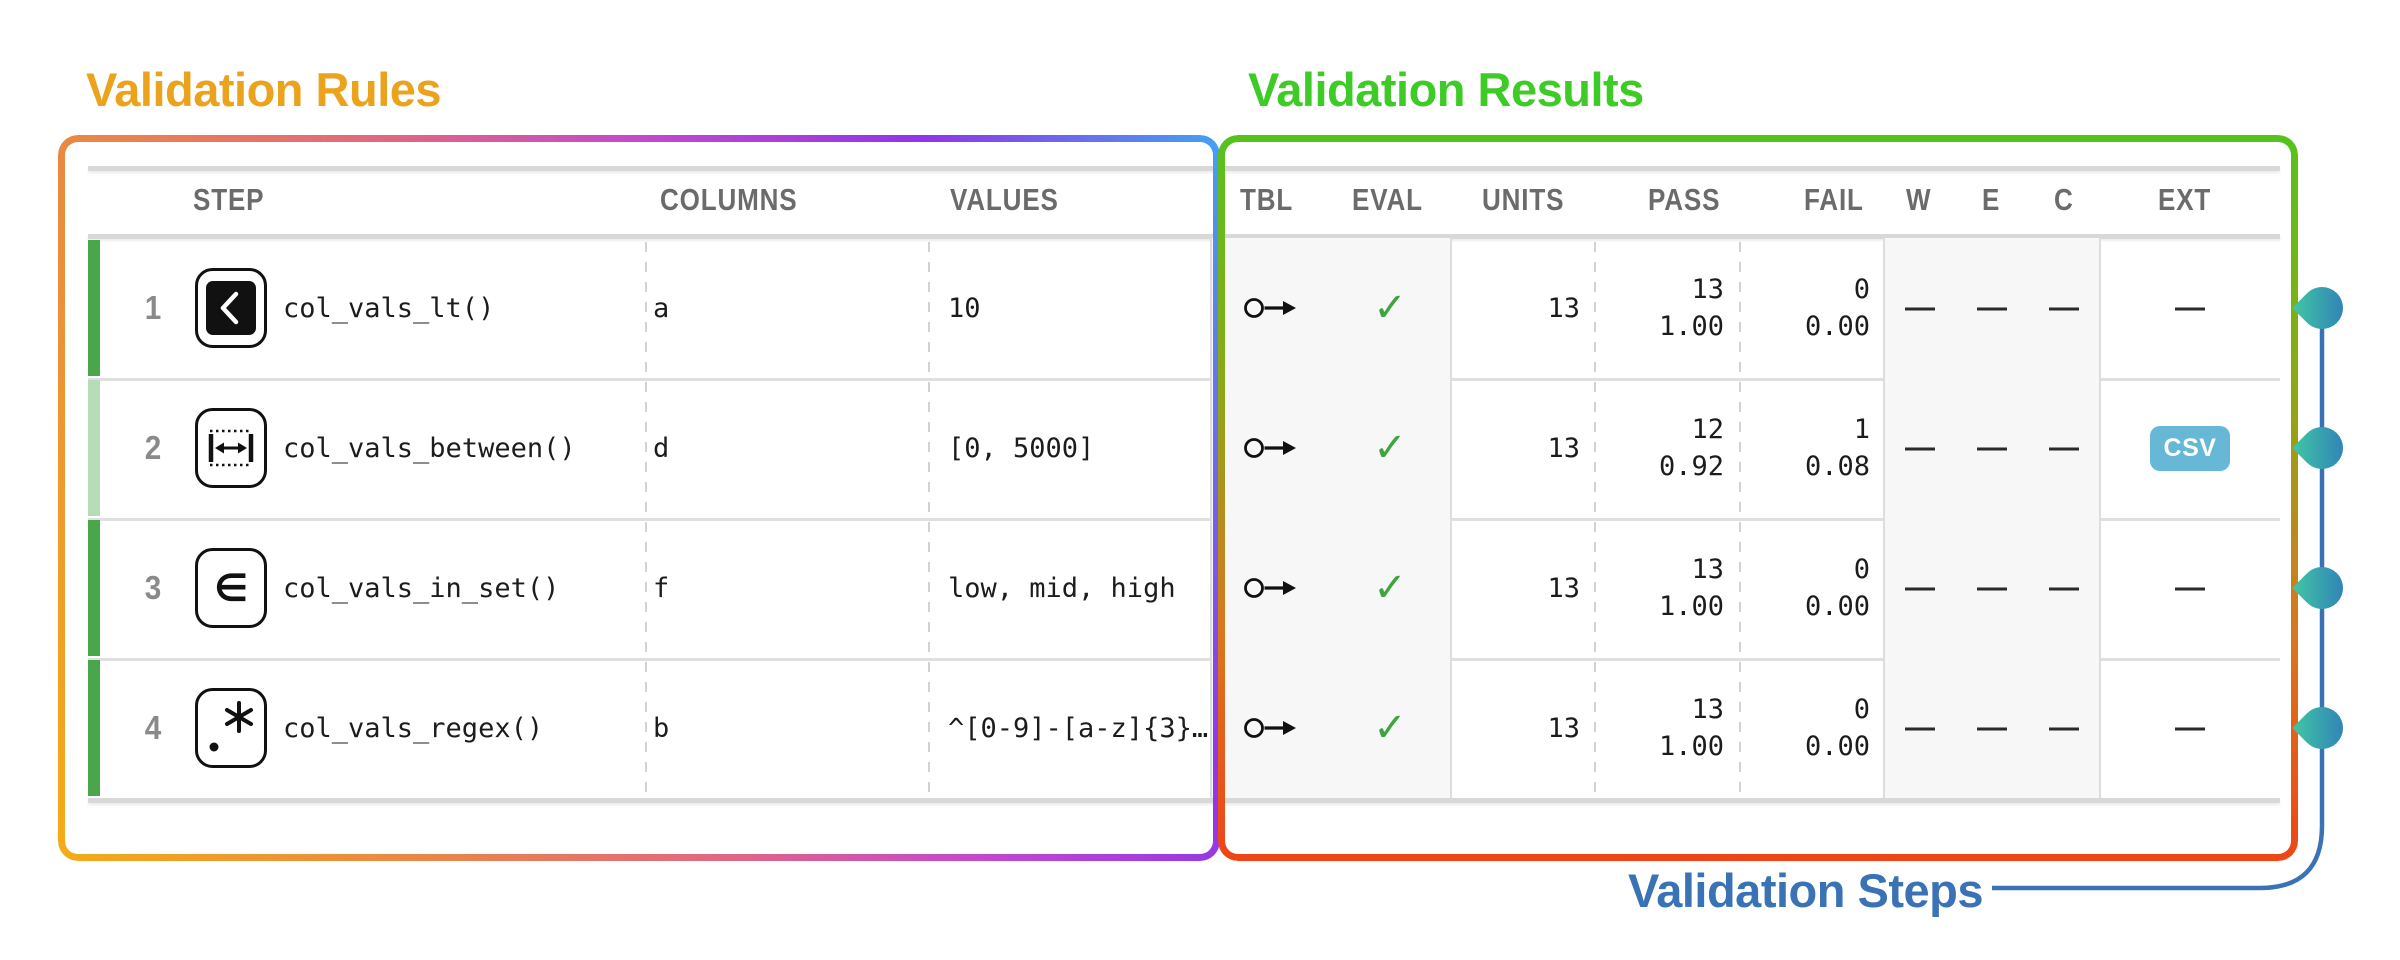 The image size is (2400, 960). Describe the element at coordinates (2190, 448) in the screenshot. I see `csv-extract-button: CSV` at that location.